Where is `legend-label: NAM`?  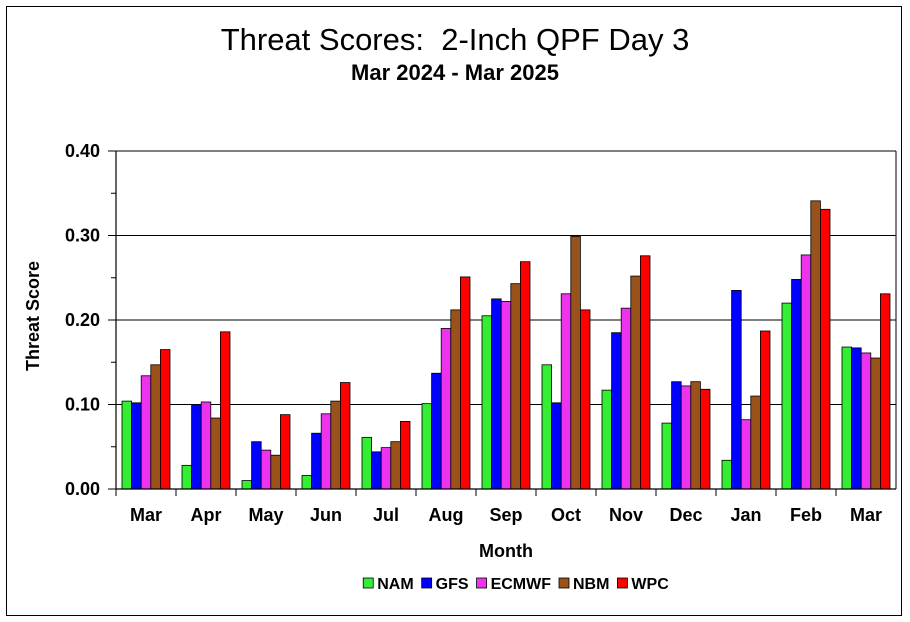 legend-label: NAM is located at coordinates (395, 584).